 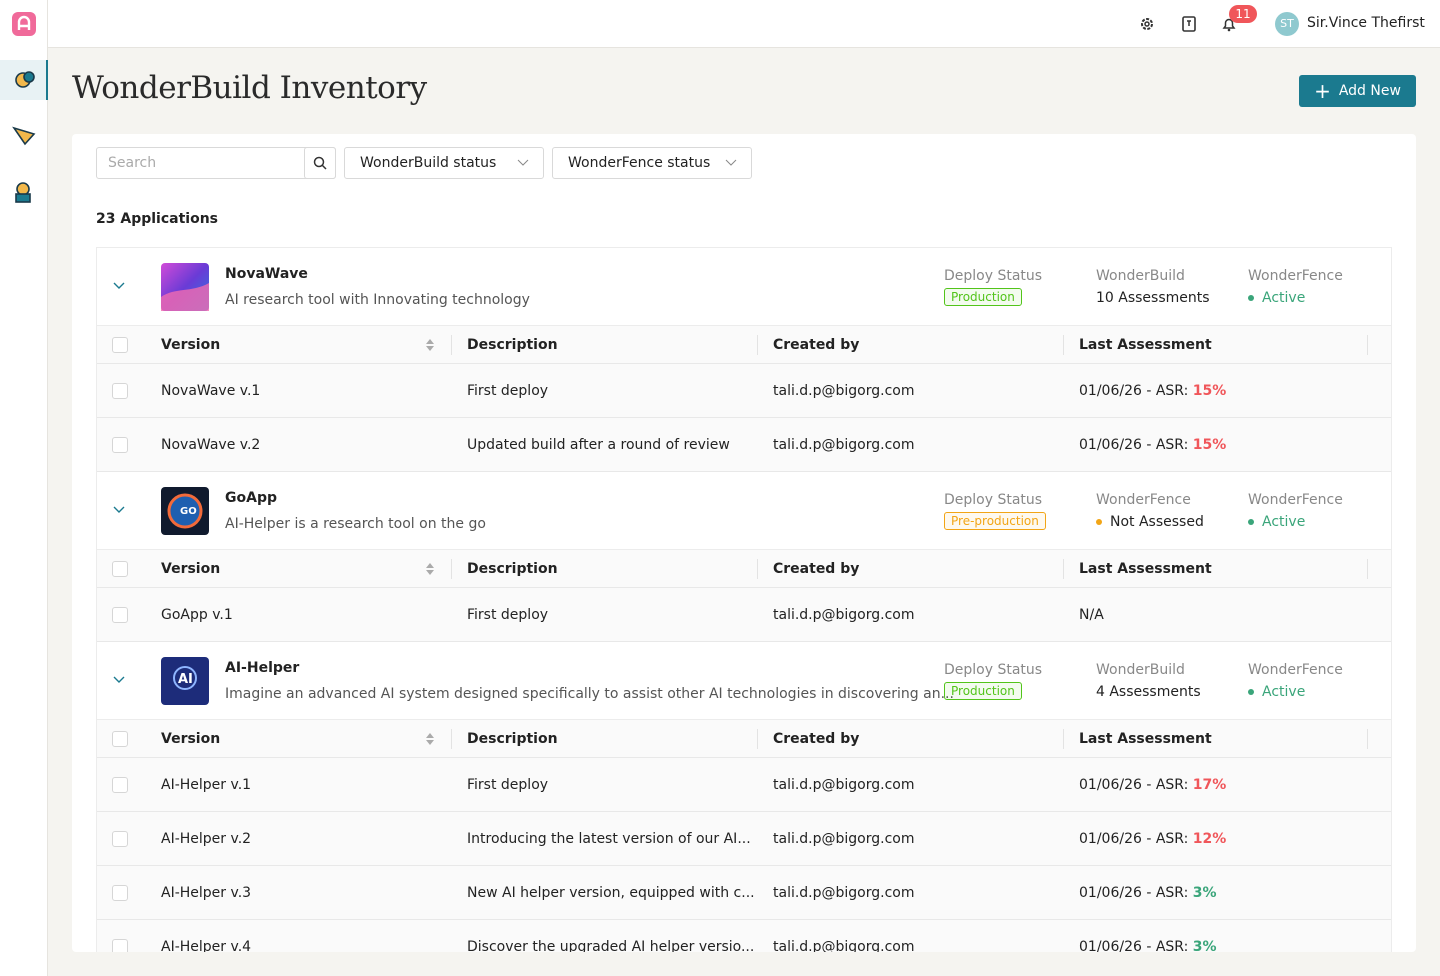 What do you see at coordinates (1148, 692) in the screenshot?
I see `meta-value: 4 Assessments` at bounding box center [1148, 692].